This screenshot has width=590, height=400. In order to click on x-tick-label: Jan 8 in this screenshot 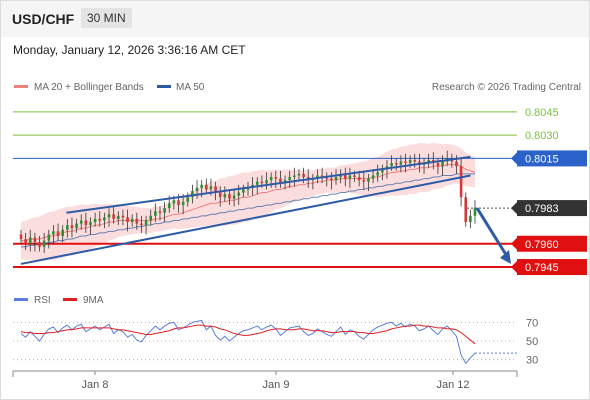, I will do `click(95, 385)`.